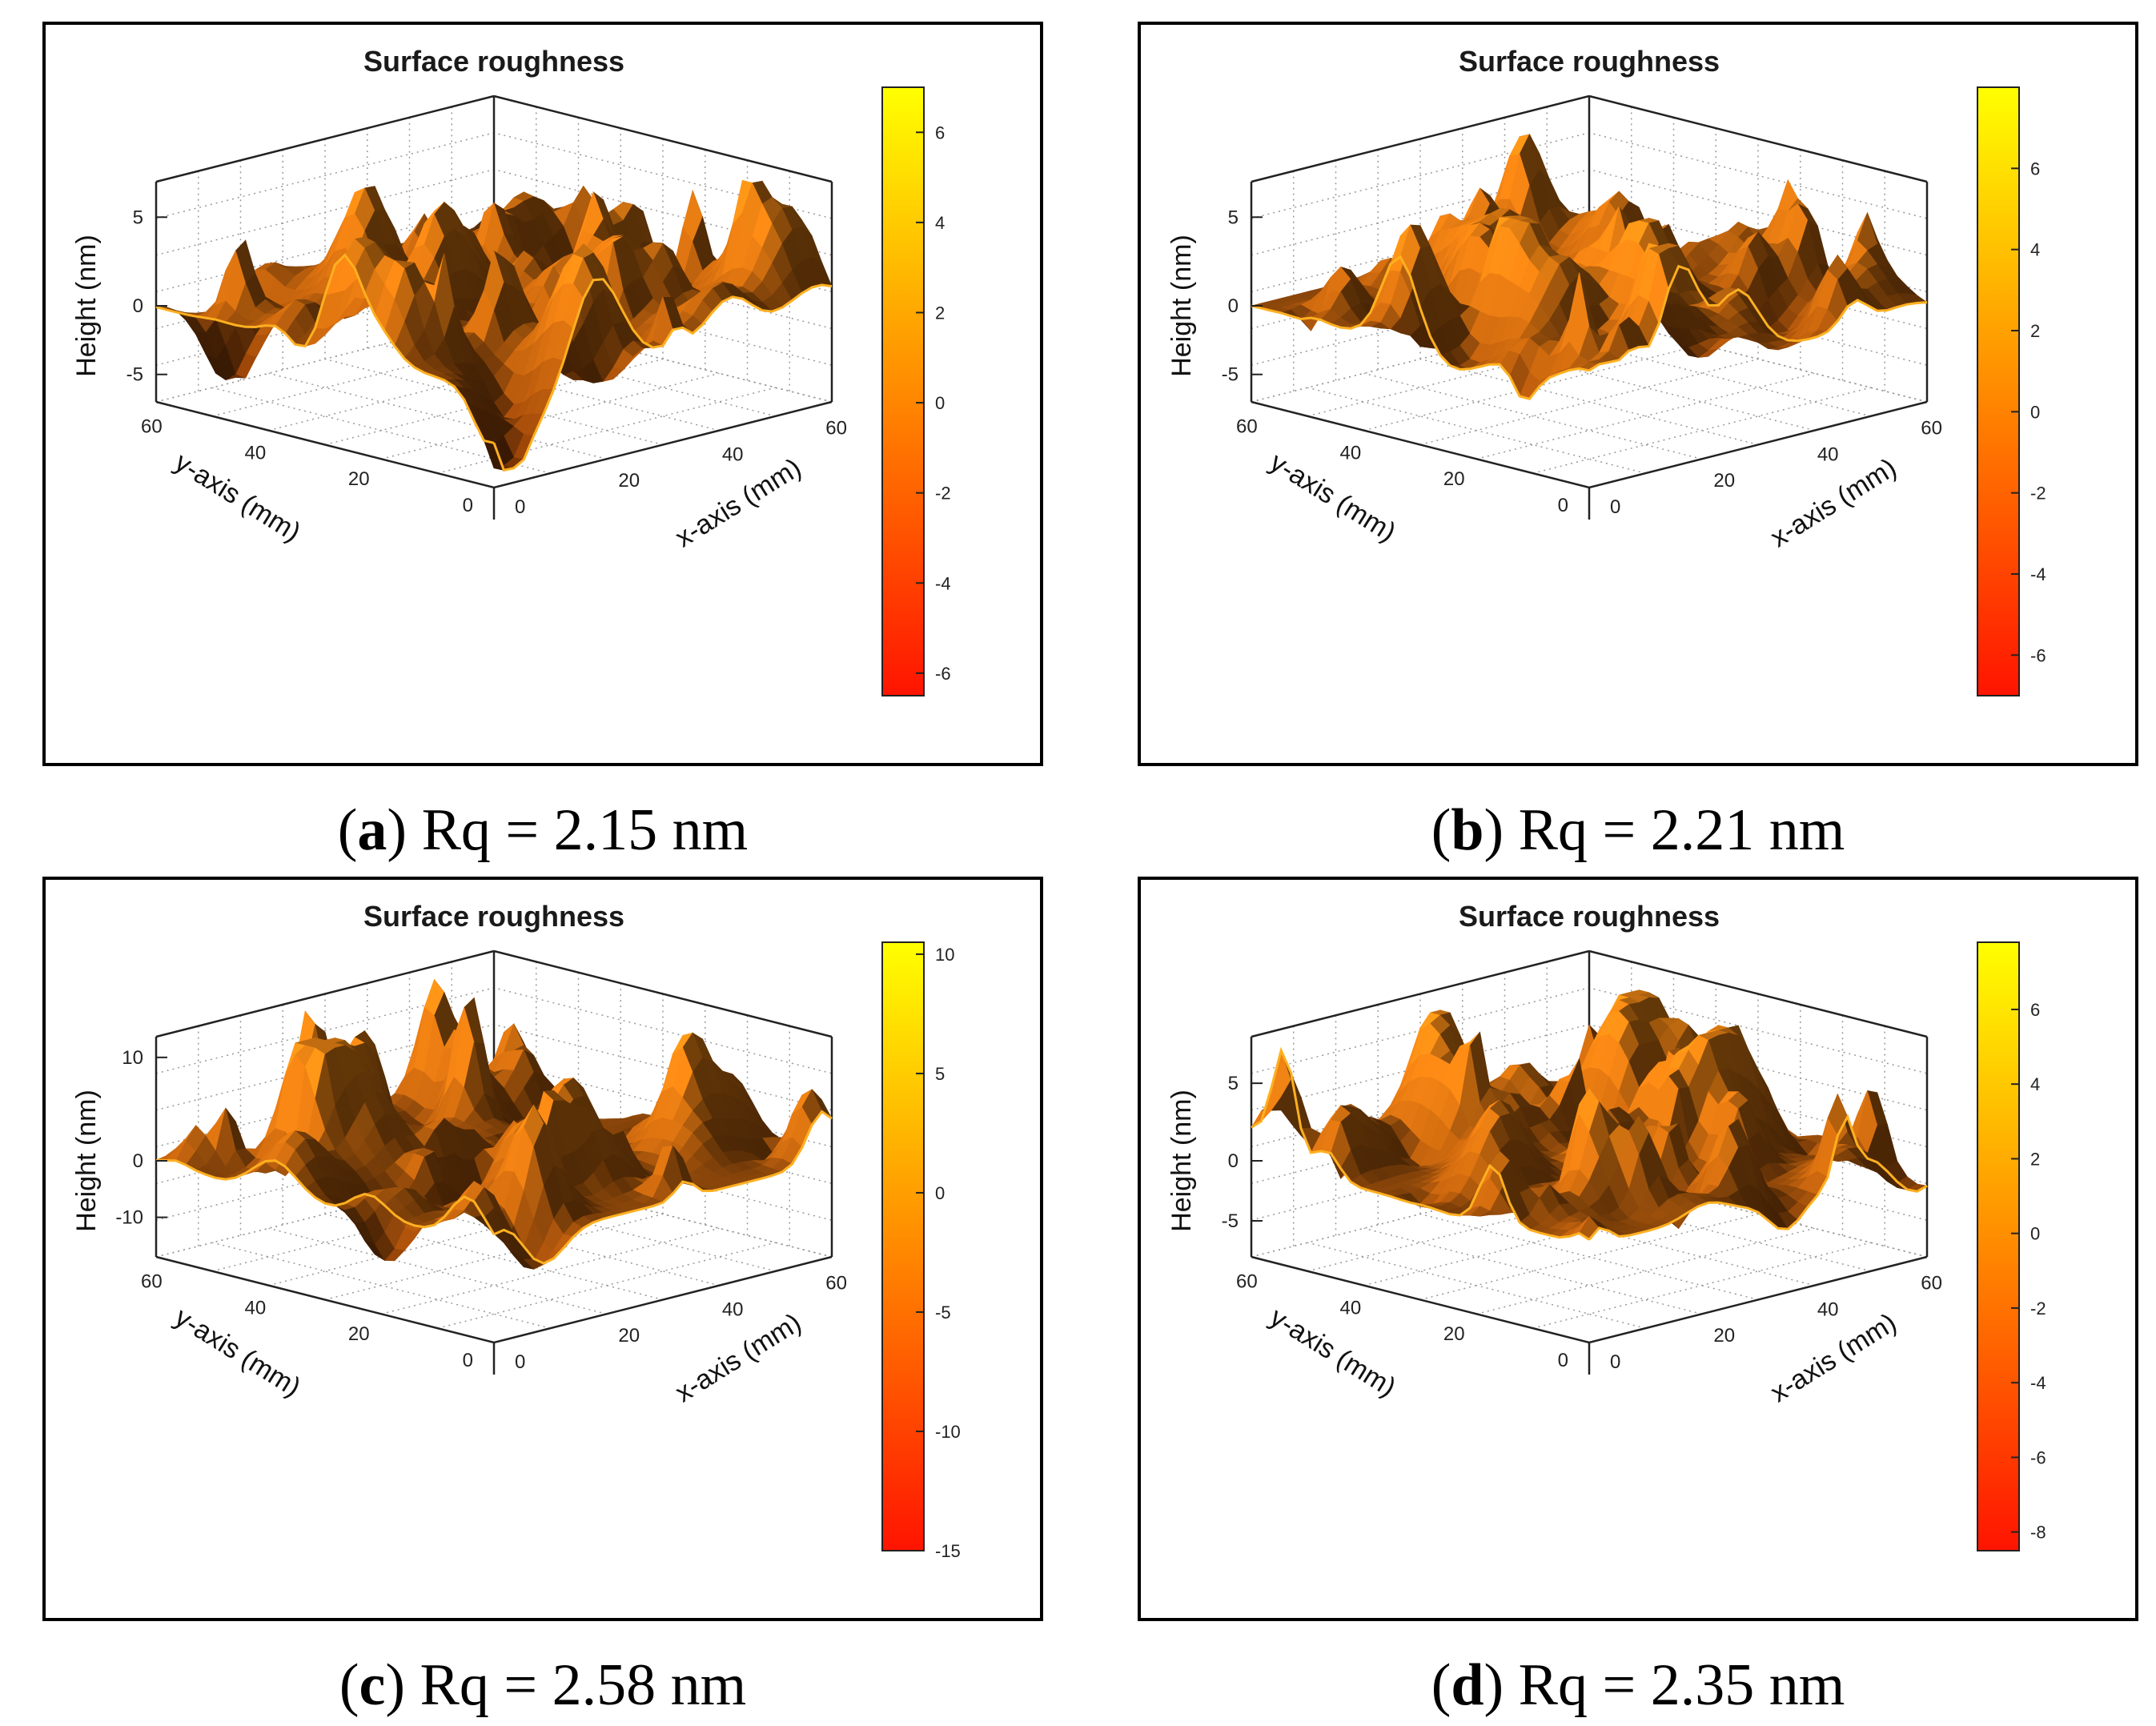 This screenshot has height=1726, width=2156. What do you see at coordinates (1230, 1221) in the screenshot?
I see `z-tick-label: -5` at bounding box center [1230, 1221].